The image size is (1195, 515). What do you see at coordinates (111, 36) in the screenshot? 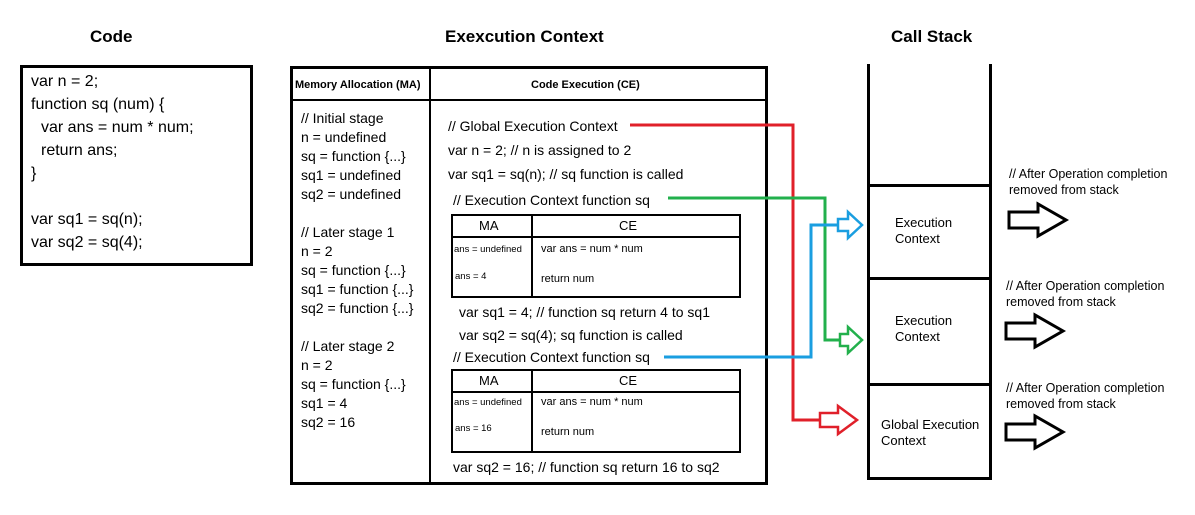
I see `code-heading: Code` at bounding box center [111, 36].